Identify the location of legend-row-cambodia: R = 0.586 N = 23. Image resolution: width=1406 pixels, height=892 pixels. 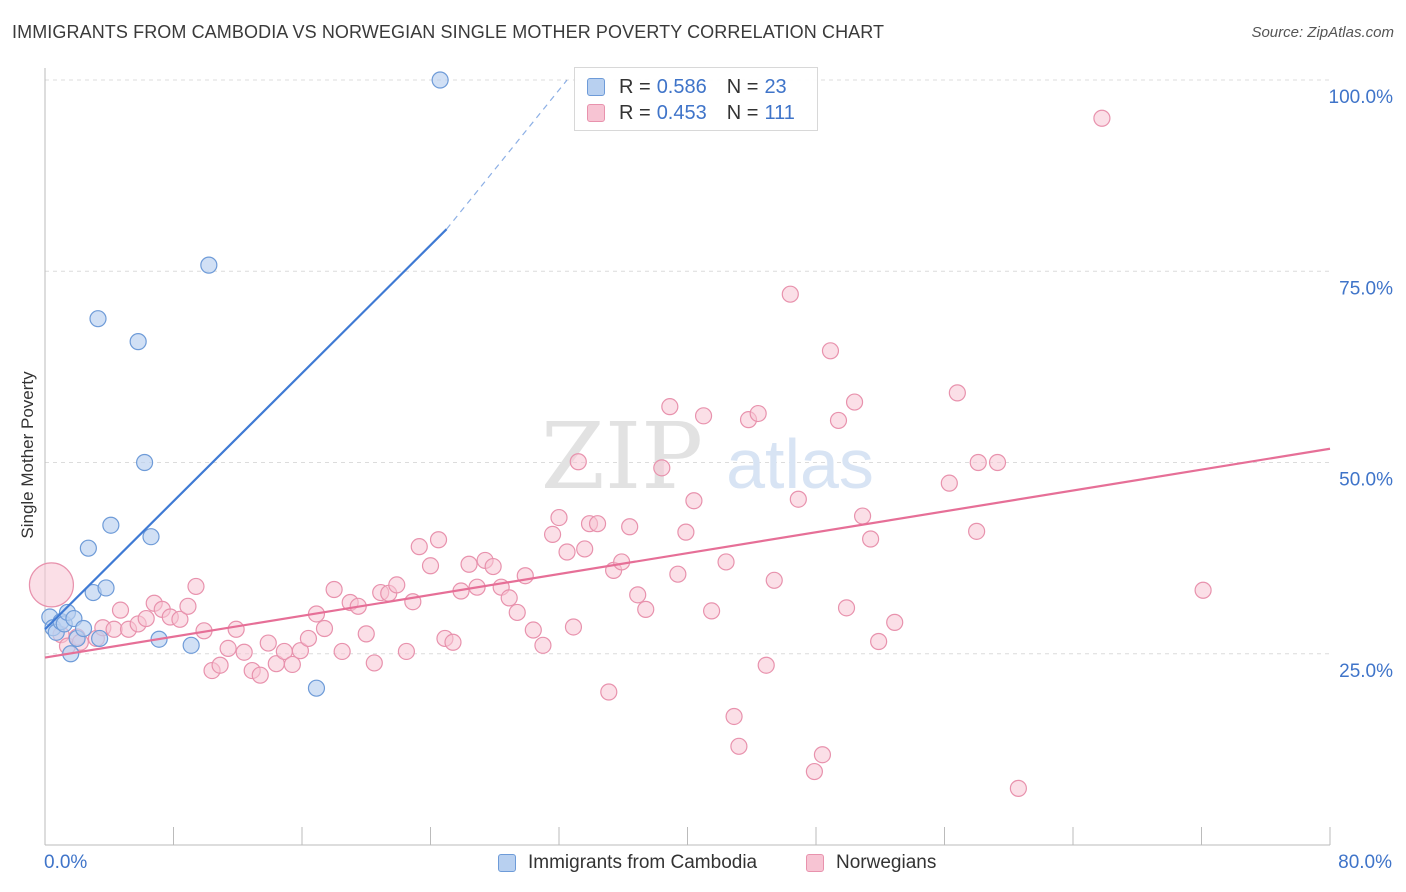
(687, 87).